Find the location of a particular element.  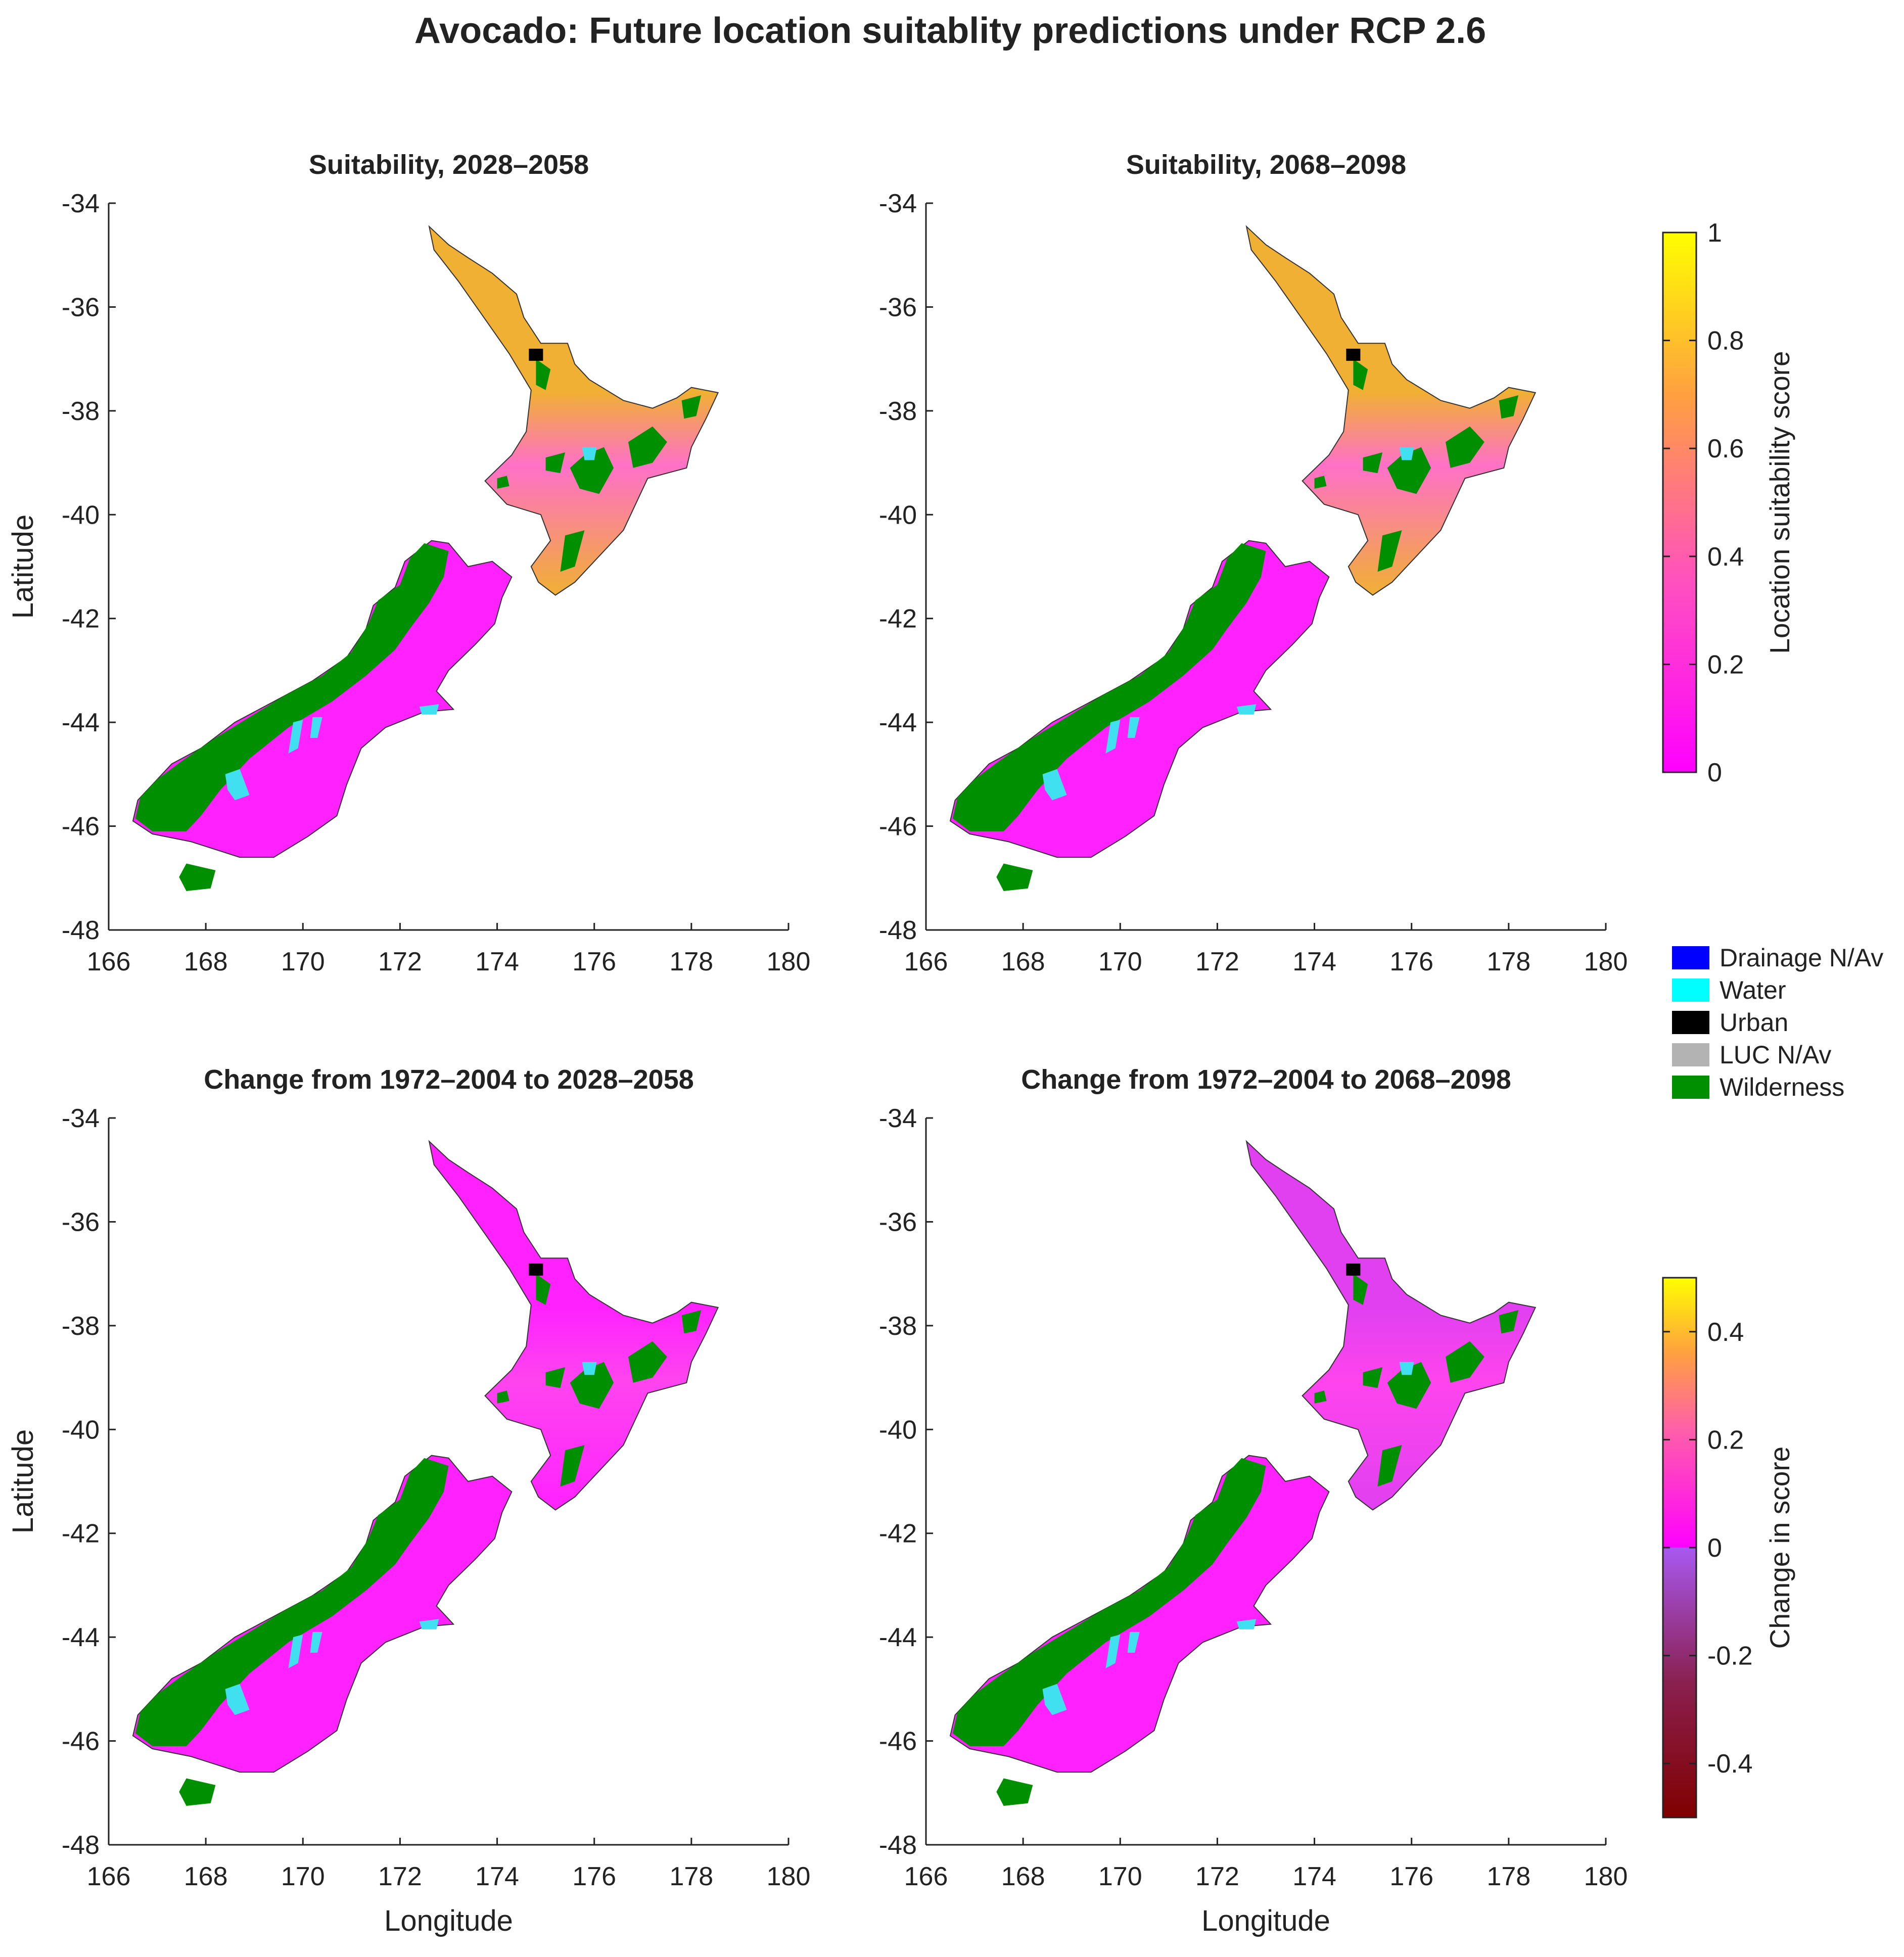

colorbar-tick-label: 1 is located at coordinates (1714, 233).